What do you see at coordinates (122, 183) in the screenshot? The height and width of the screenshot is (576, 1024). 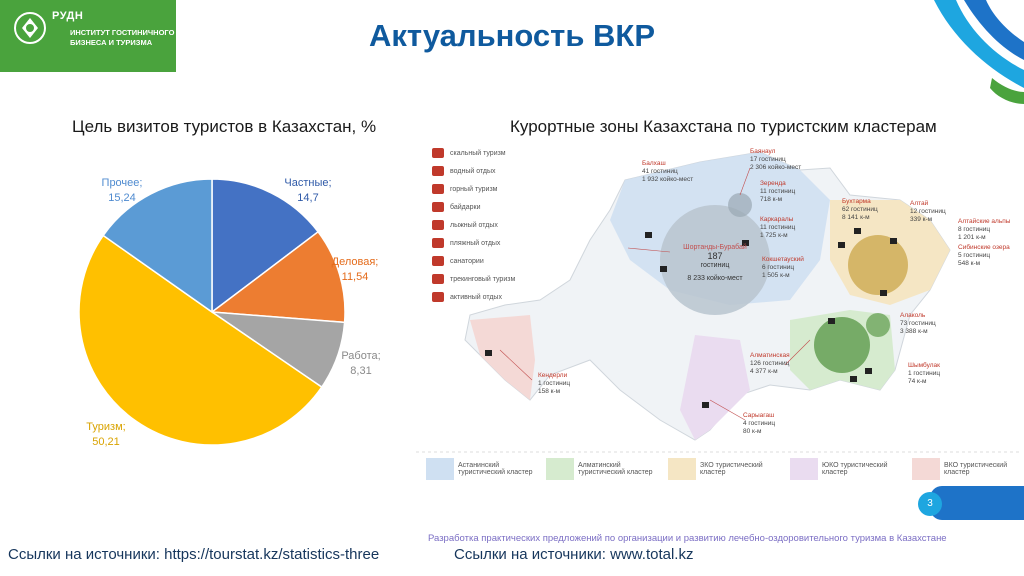 I see `slice-label-name: Прочее;` at bounding box center [122, 183].